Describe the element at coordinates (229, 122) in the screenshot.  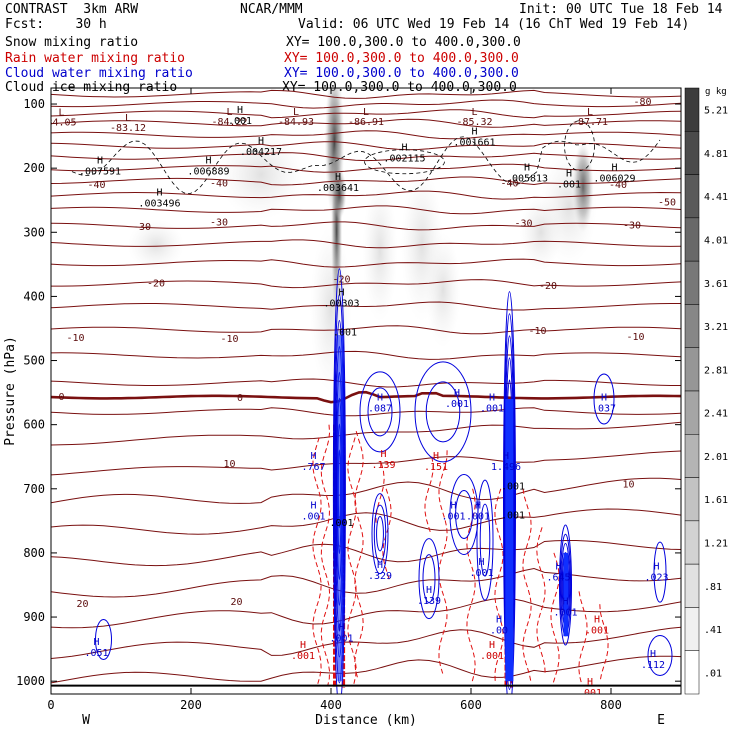
I see `min-temp-label: -84.22` at that location.